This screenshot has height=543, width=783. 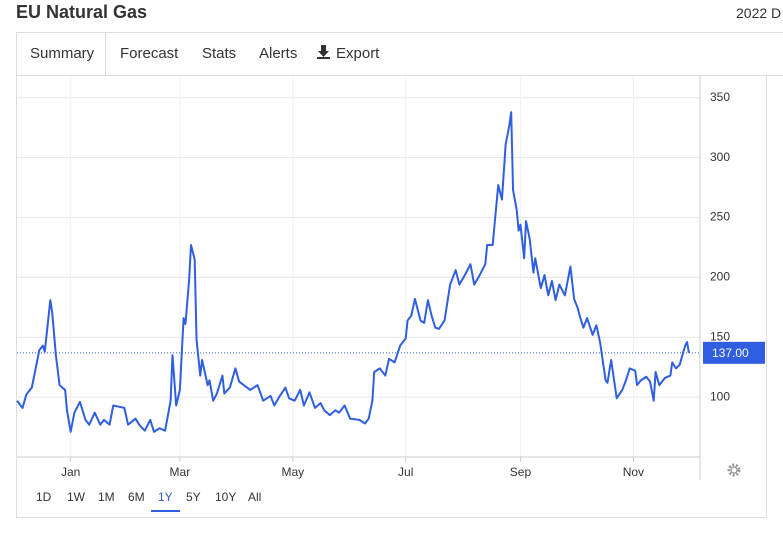 I want to click on title: EU Natural Gas, so click(x=82, y=12).